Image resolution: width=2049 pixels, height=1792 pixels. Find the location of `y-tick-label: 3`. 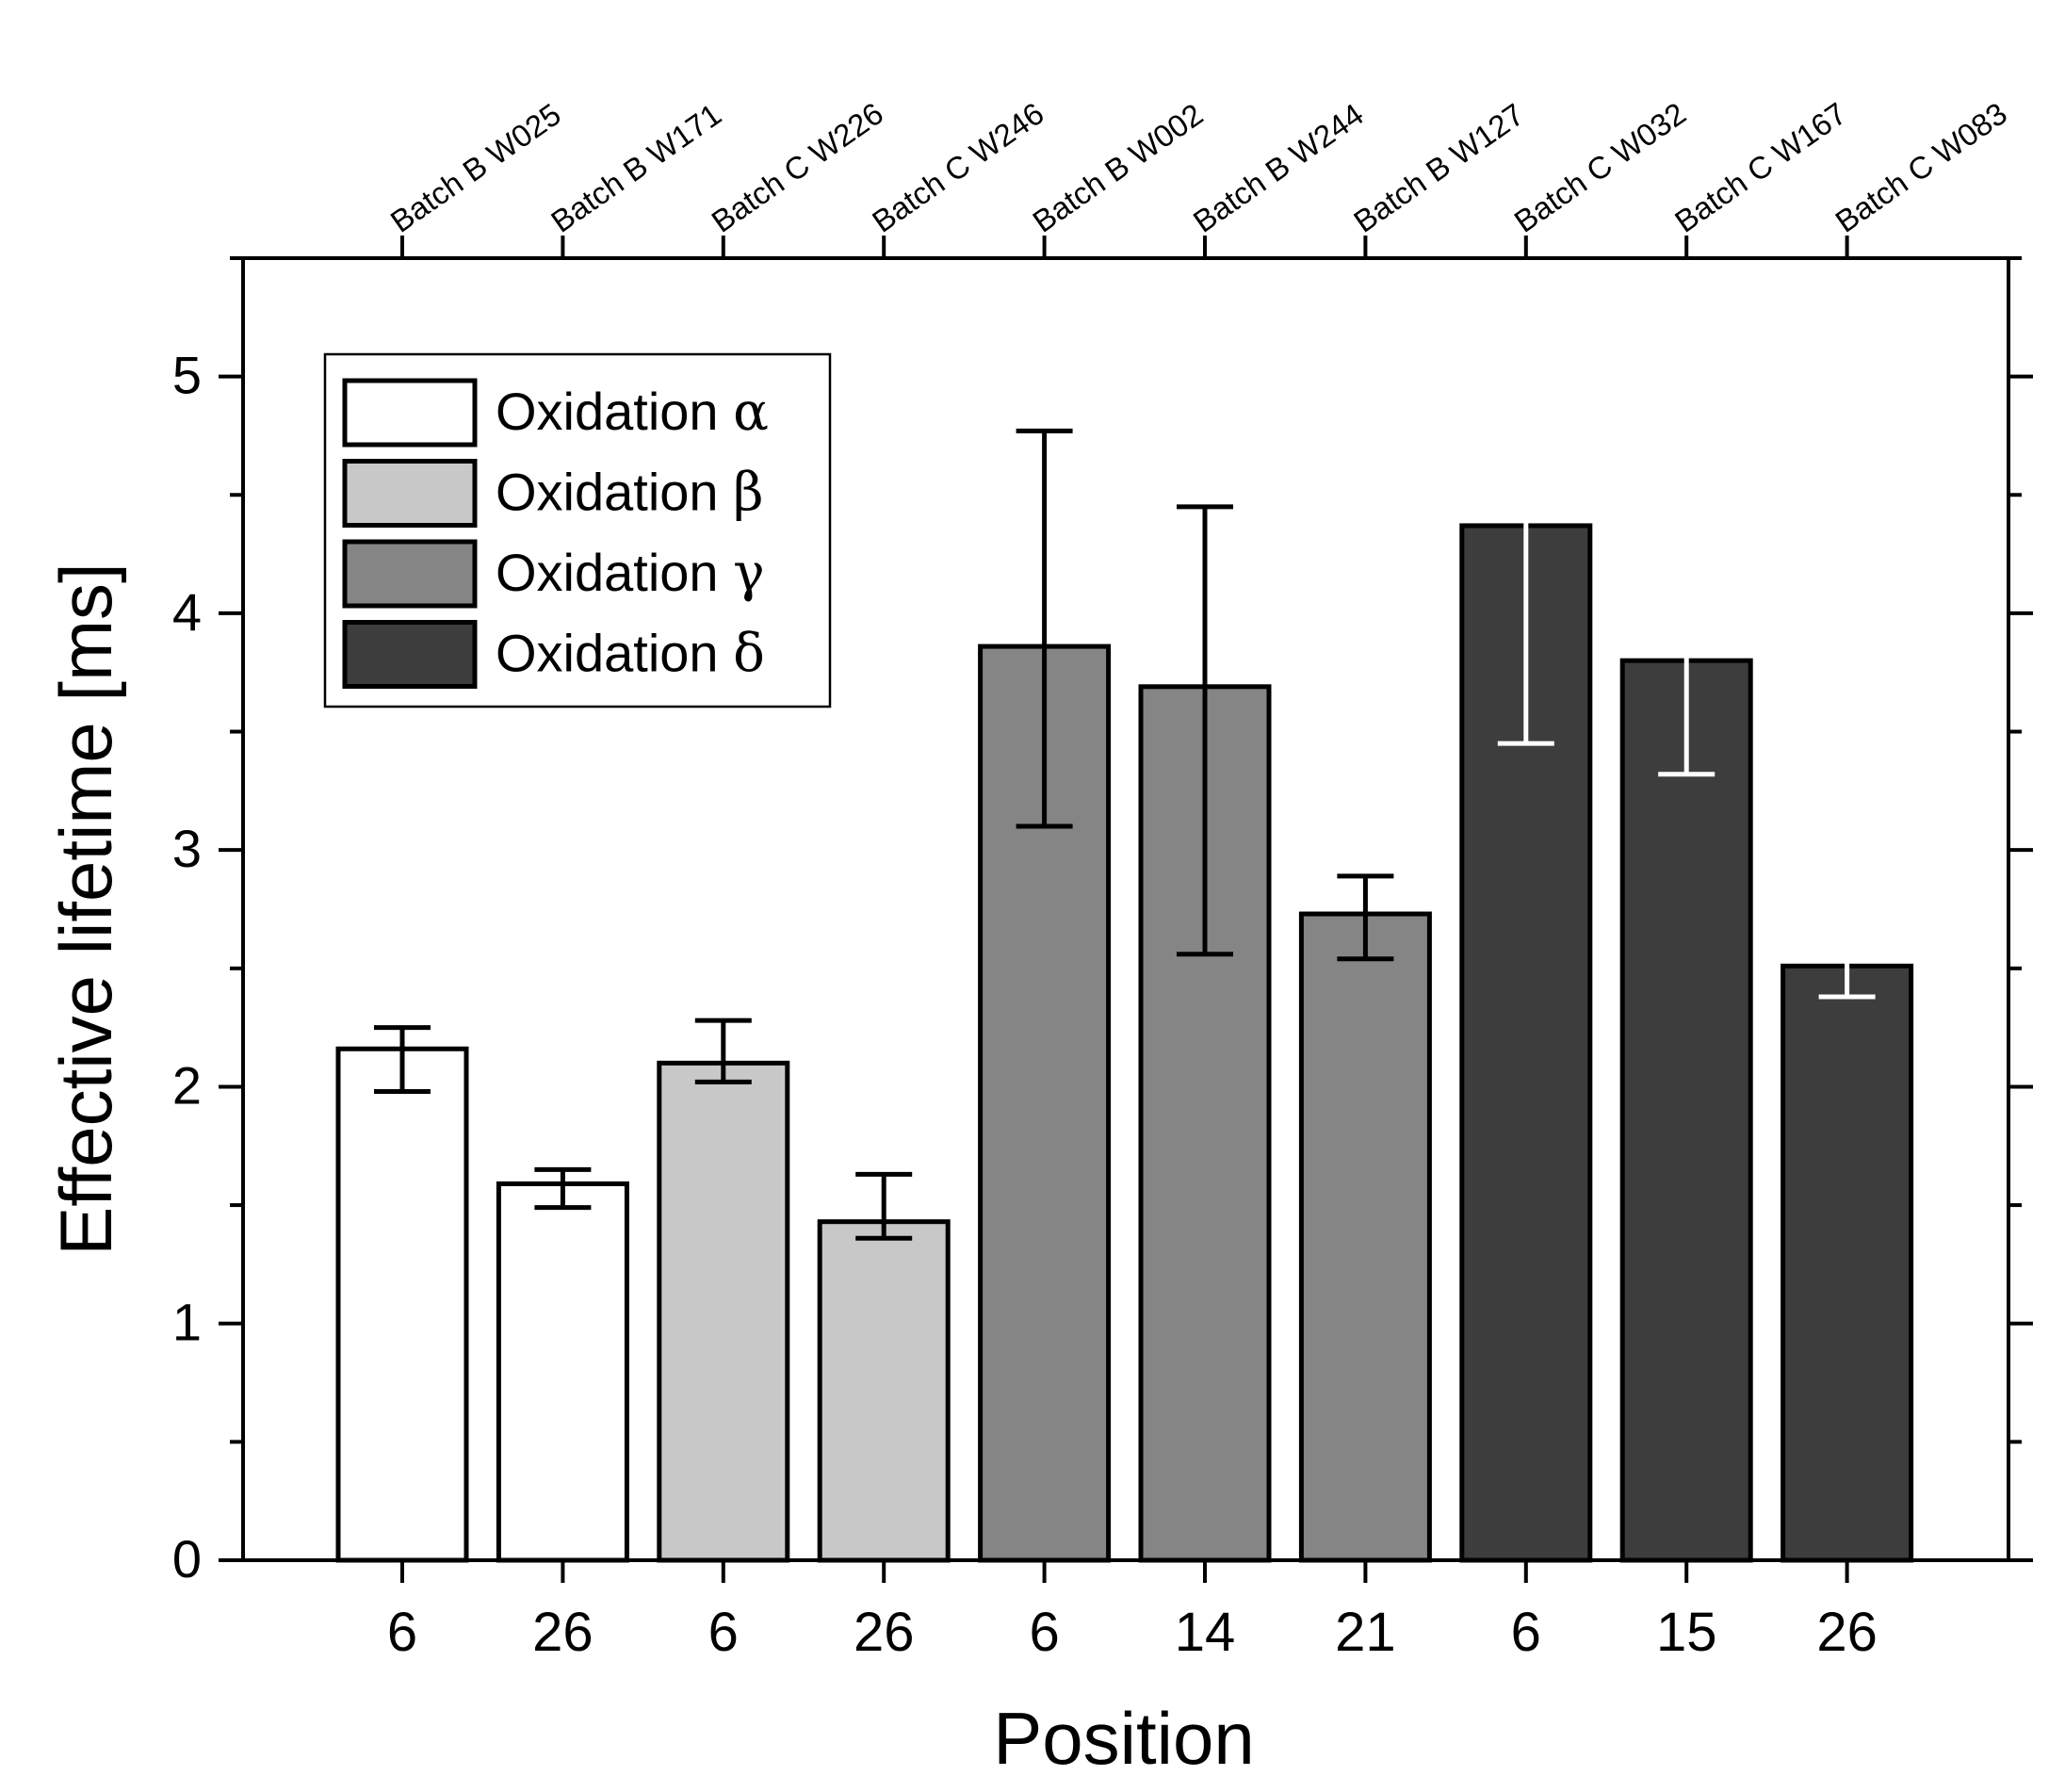

y-tick-label: 3 is located at coordinates (187, 849).